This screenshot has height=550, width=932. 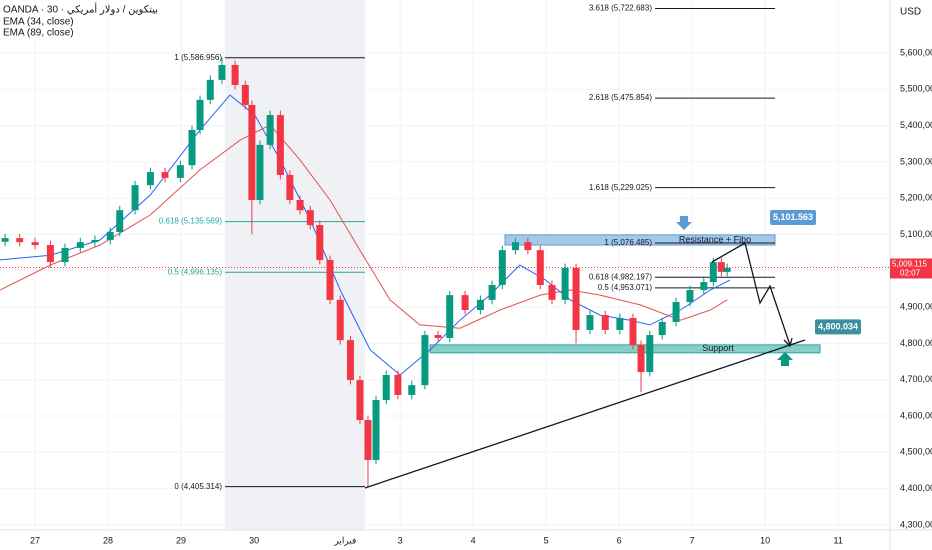 What do you see at coordinates (910, 264) in the screenshot?
I see `last-price-label: 5,009.115` at bounding box center [910, 264].